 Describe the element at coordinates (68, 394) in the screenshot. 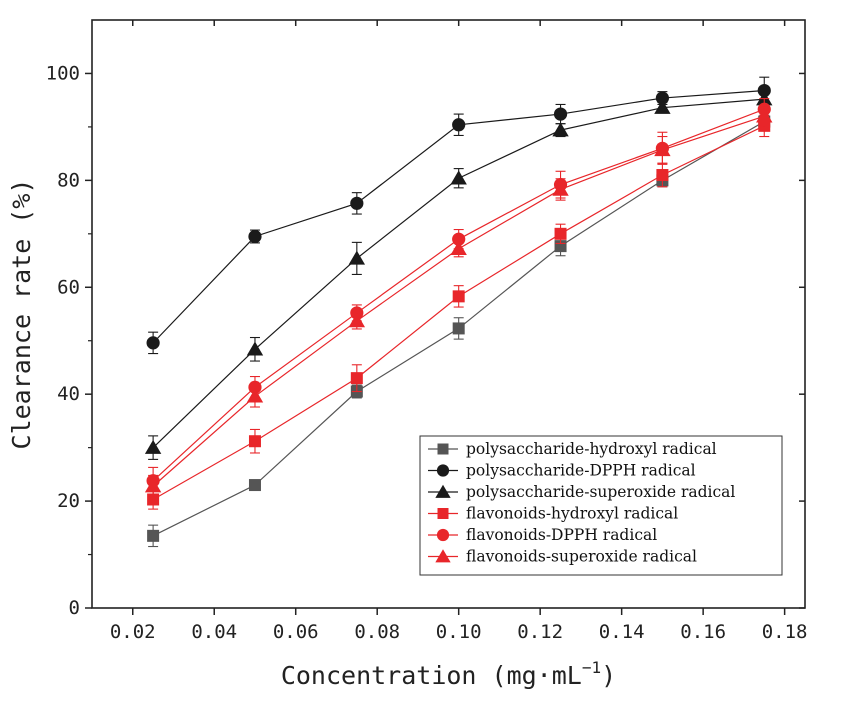

I see `y-tick-label: 40` at that location.